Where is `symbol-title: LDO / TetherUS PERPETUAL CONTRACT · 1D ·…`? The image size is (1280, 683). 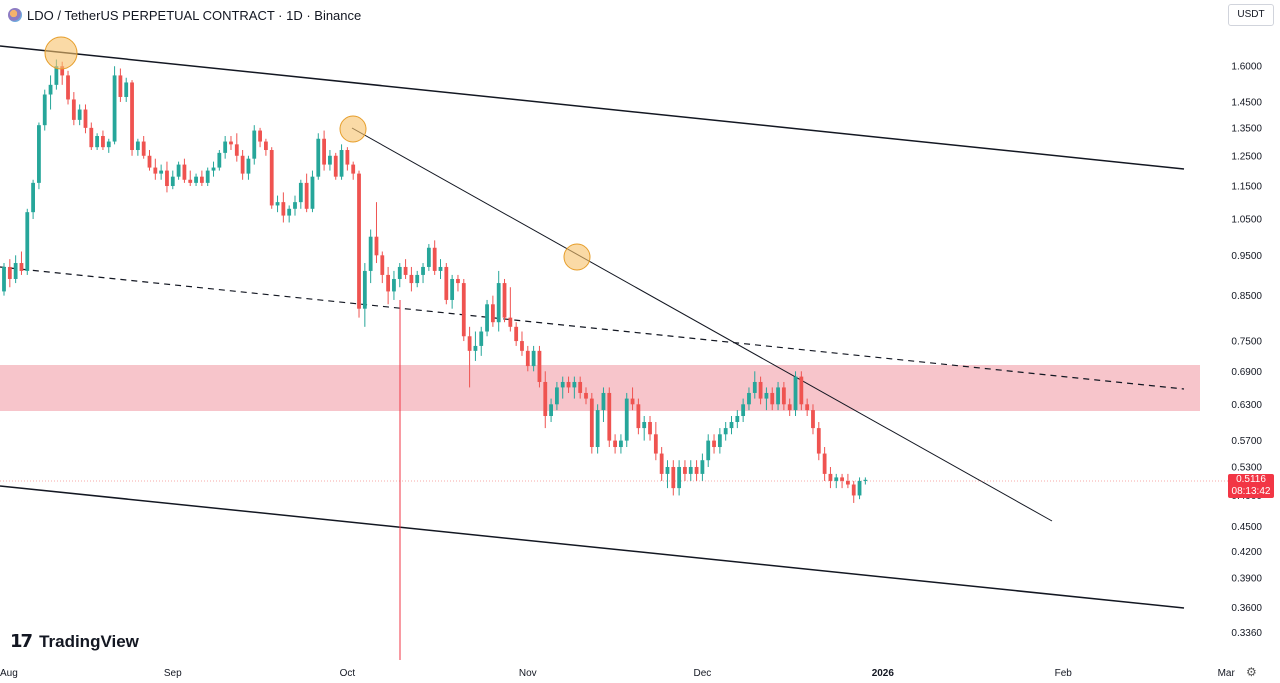
symbol-title: LDO / TetherUS PERPETUAL CONTRACT · 1D ·… is located at coordinates (194, 15).